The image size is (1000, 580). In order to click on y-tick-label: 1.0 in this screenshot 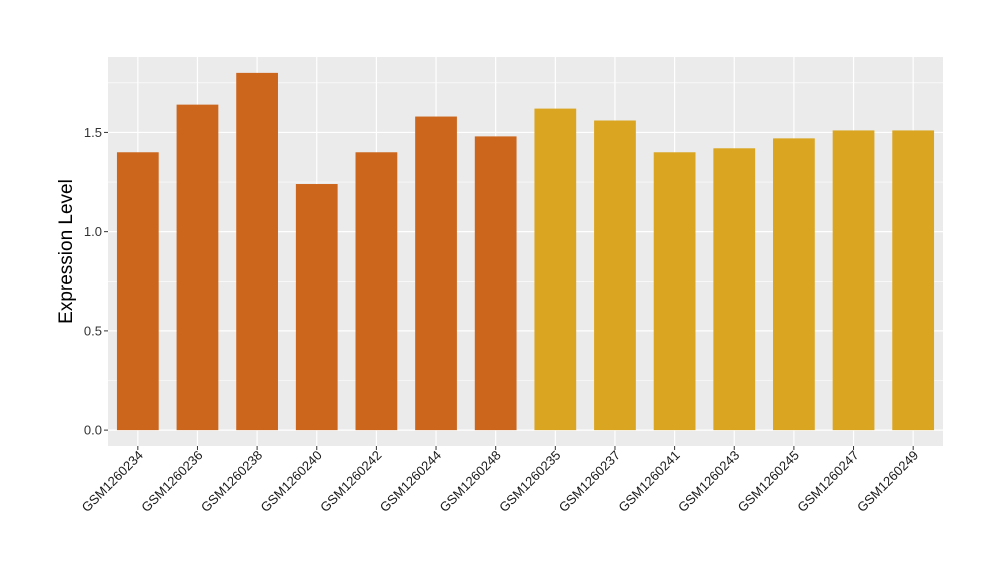, I will do `click(93, 231)`.